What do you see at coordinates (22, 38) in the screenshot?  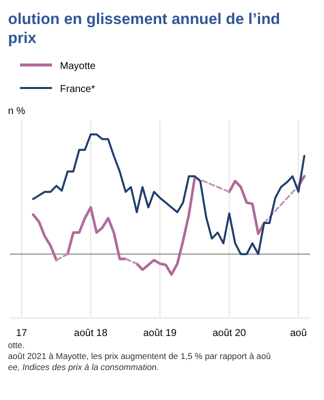 I see `chart-subtitle: prix` at bounding box center [22, 38].